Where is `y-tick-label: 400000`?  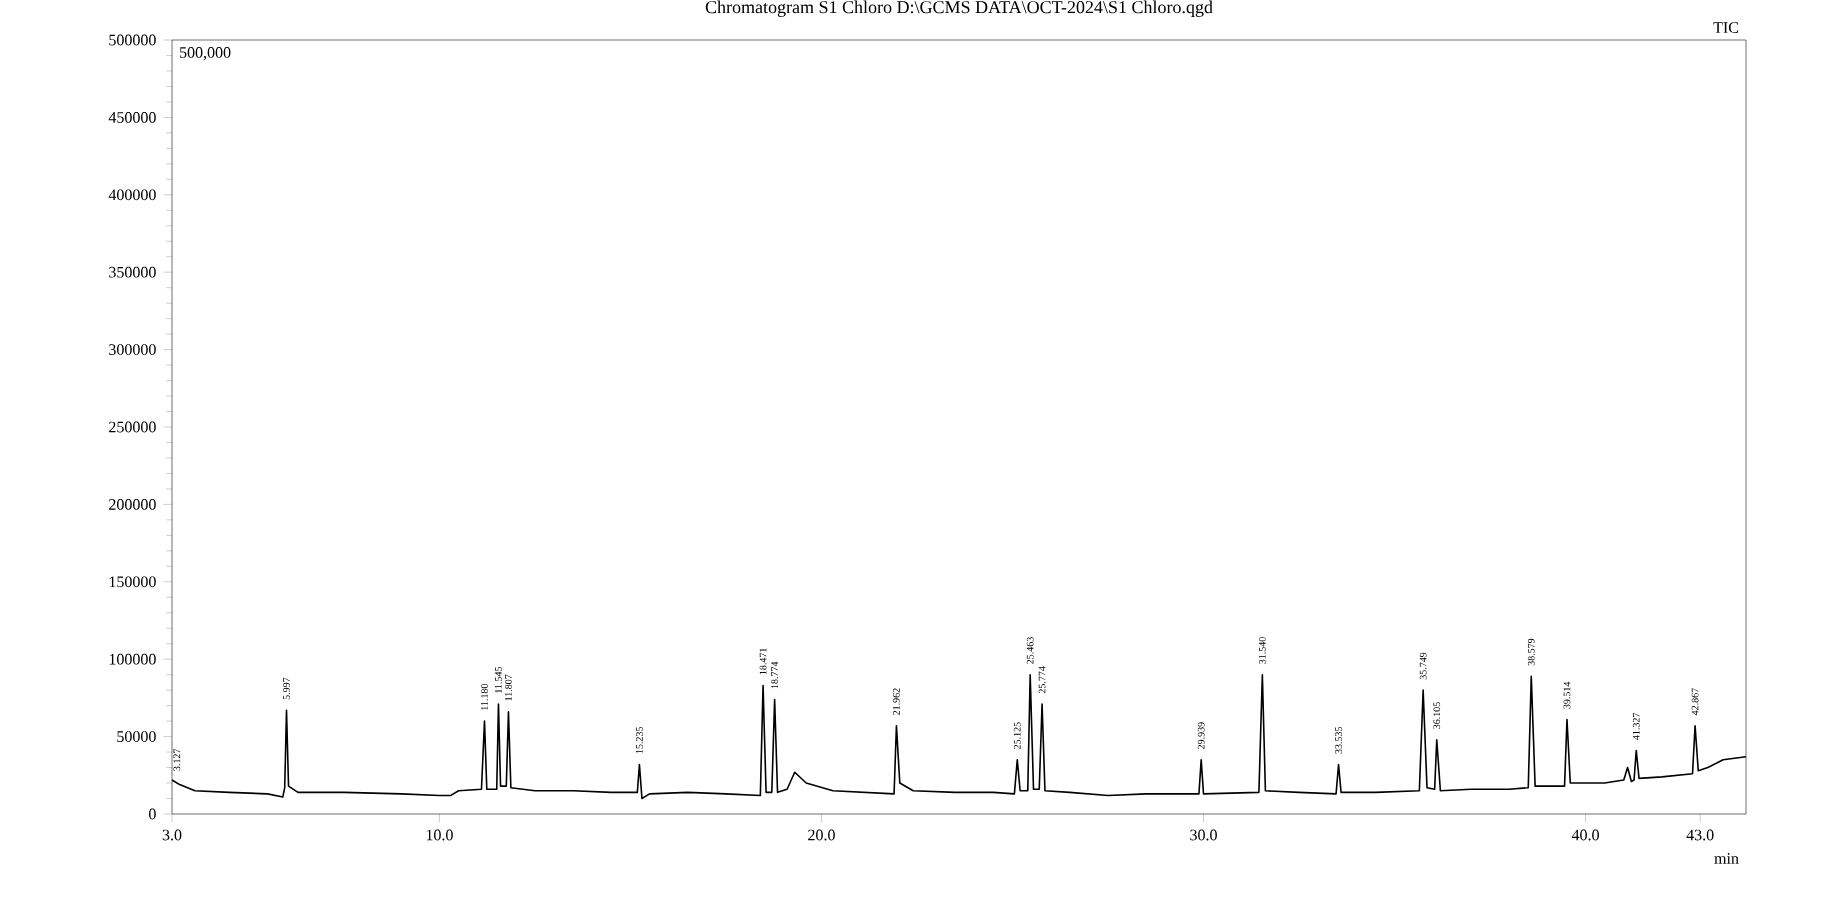
y-tick-label: 400000 is located at coordinates (132, 195).